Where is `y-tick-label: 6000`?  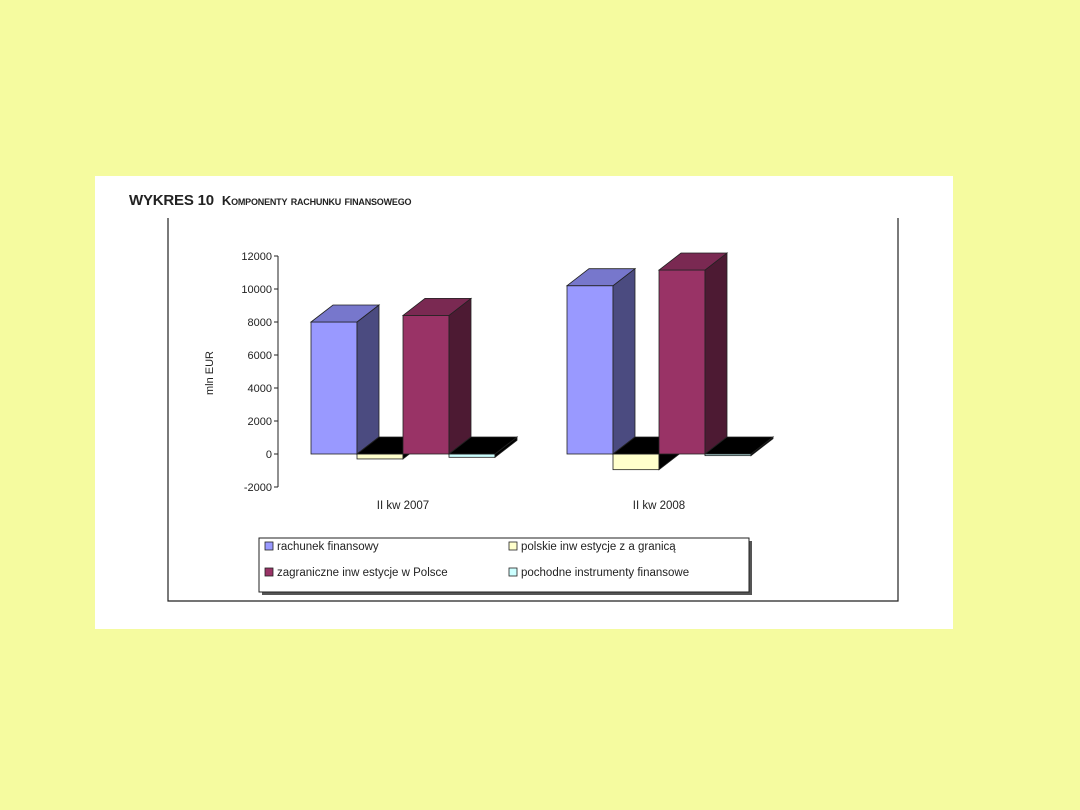 y-tick-label: 6000 is located at coordinates (260, 356).